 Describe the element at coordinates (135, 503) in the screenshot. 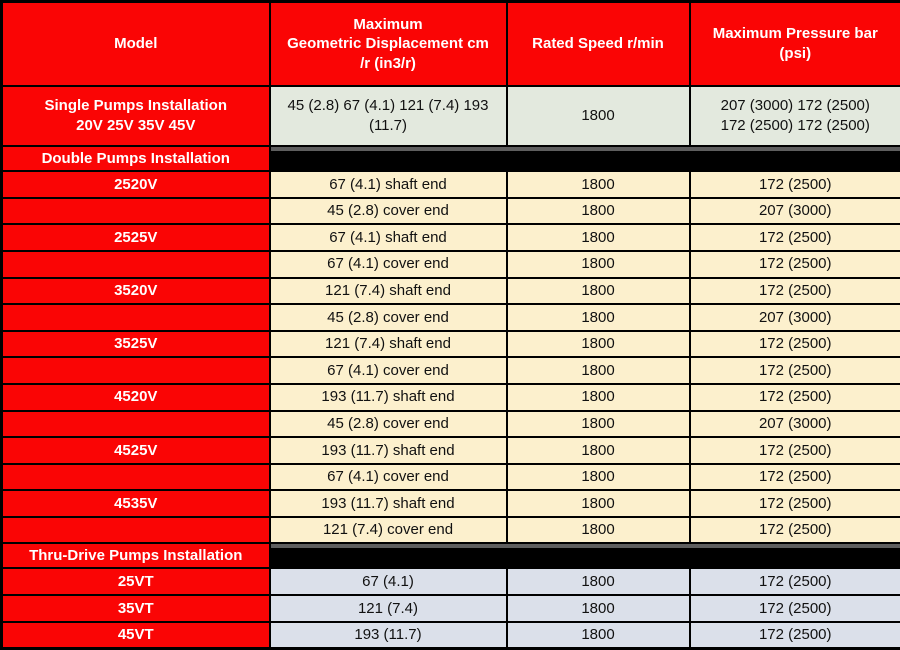

I see `model-cell: 4535V` at that location.